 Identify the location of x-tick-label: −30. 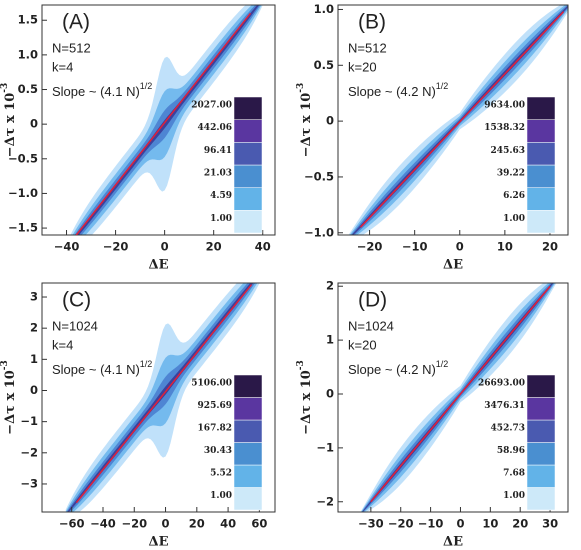
(371, 524).